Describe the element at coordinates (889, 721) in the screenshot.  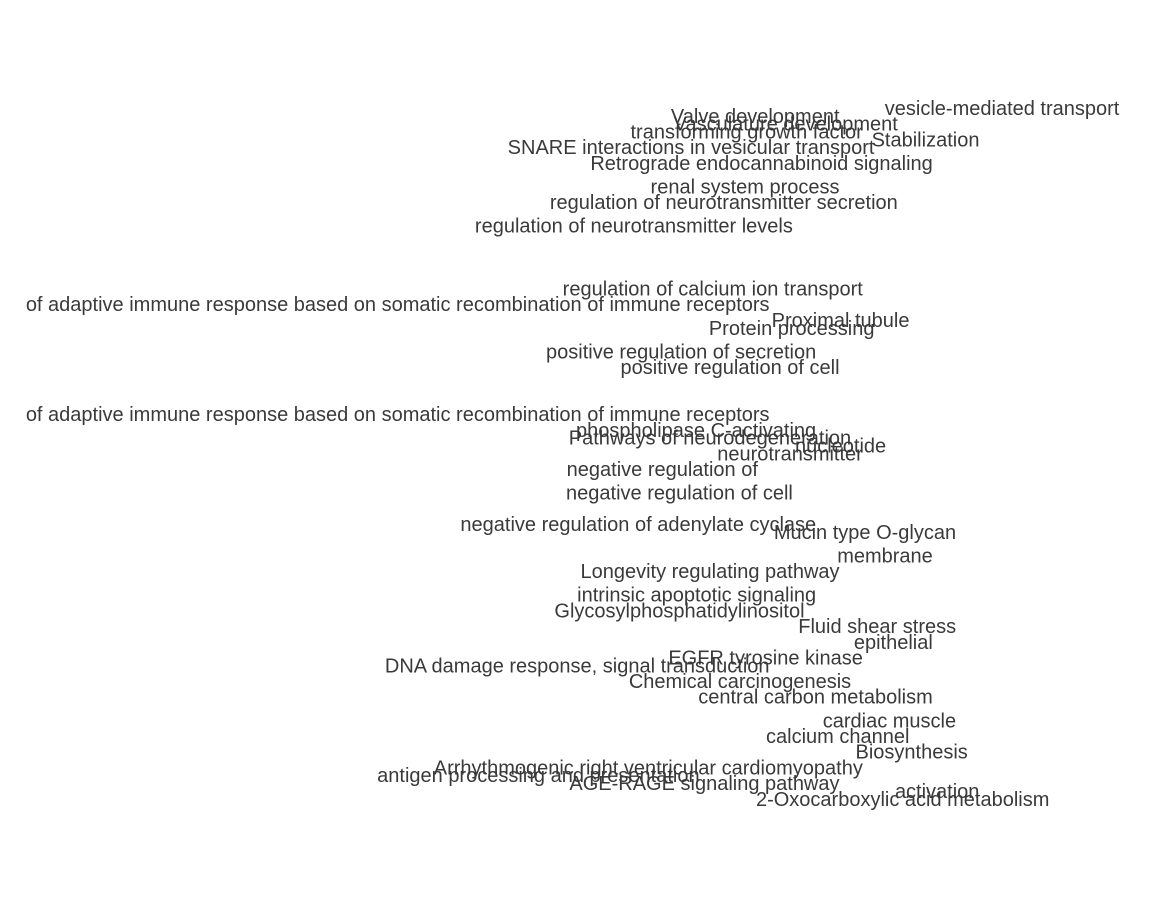
I see `term-label: cardiac muscle` at that location.